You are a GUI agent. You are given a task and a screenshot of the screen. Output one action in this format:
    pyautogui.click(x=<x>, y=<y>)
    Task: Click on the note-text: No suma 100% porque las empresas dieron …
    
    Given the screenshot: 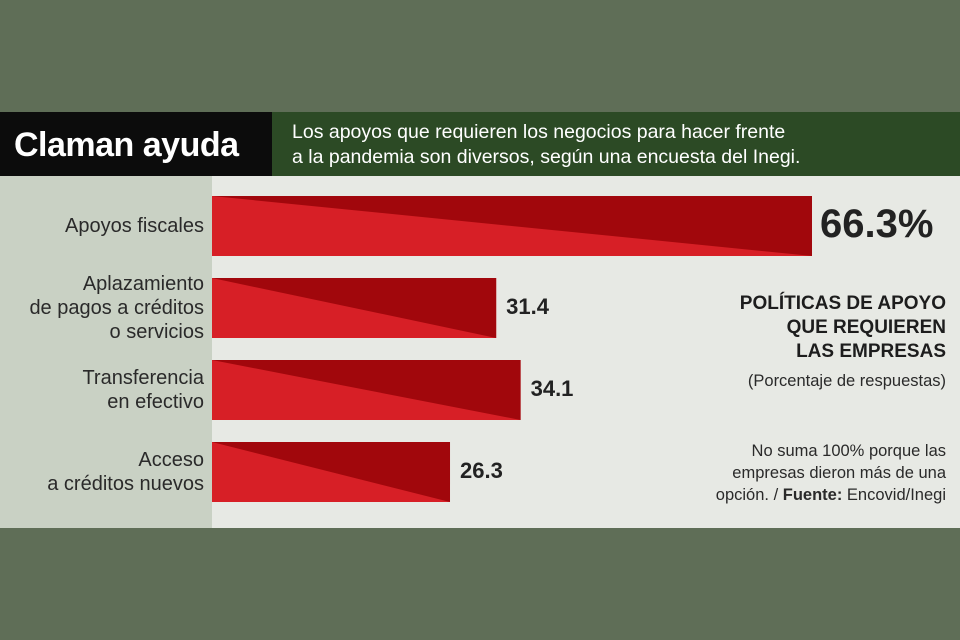 What is the action you would take?
    pyautogui.click(x=830, y=473)
    